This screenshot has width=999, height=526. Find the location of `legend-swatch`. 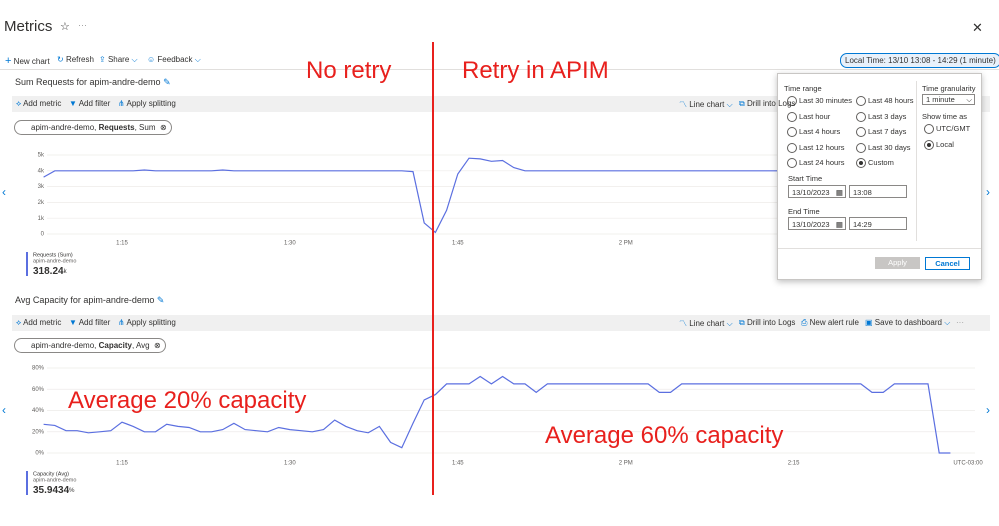

legend-swatch is located at coordinates (27, 264).